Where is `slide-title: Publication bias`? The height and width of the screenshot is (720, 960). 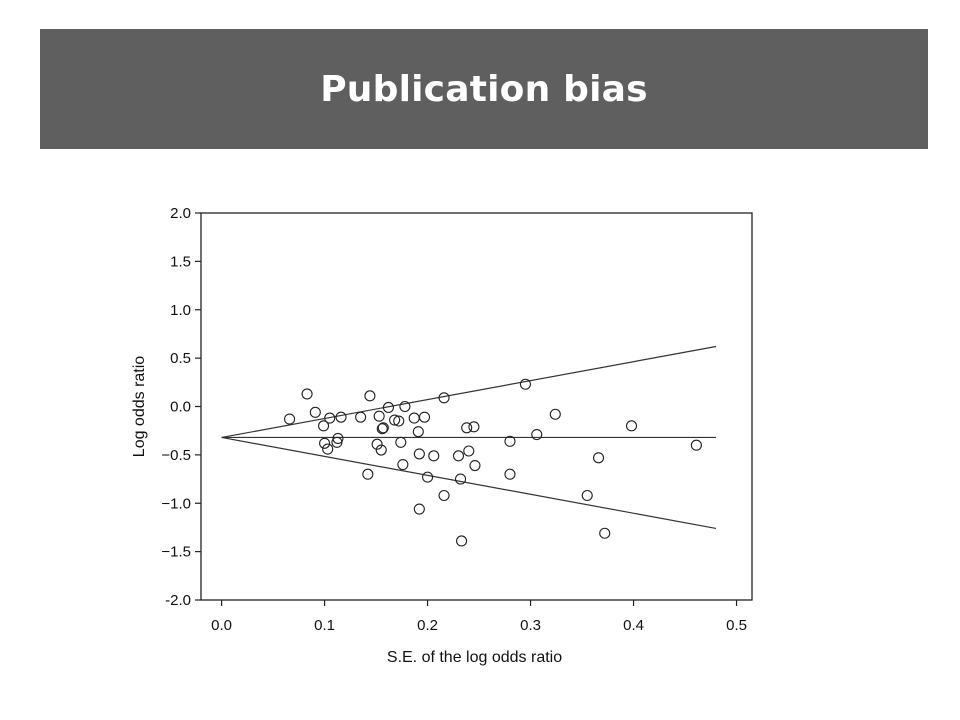 slide-title: Publication bias is located at coordinates (484, 89).